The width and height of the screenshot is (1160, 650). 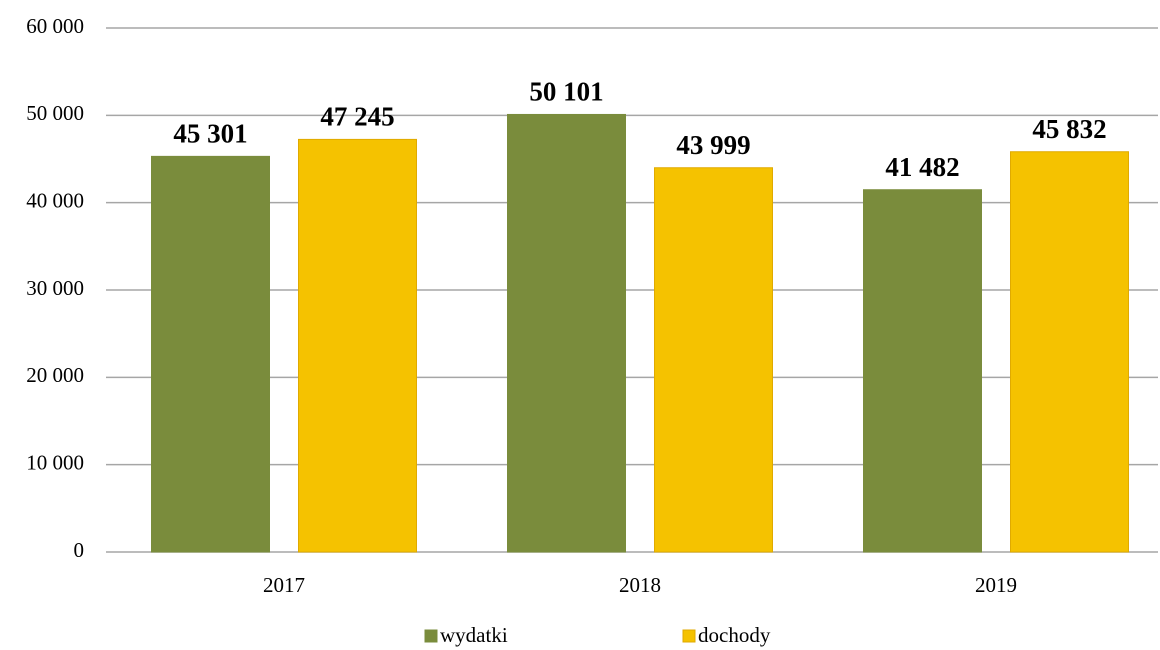 What do you see at coordinates (713, 145) in the screenshot?
I see `value-label: 43 999` at bounding box center [713, 145].